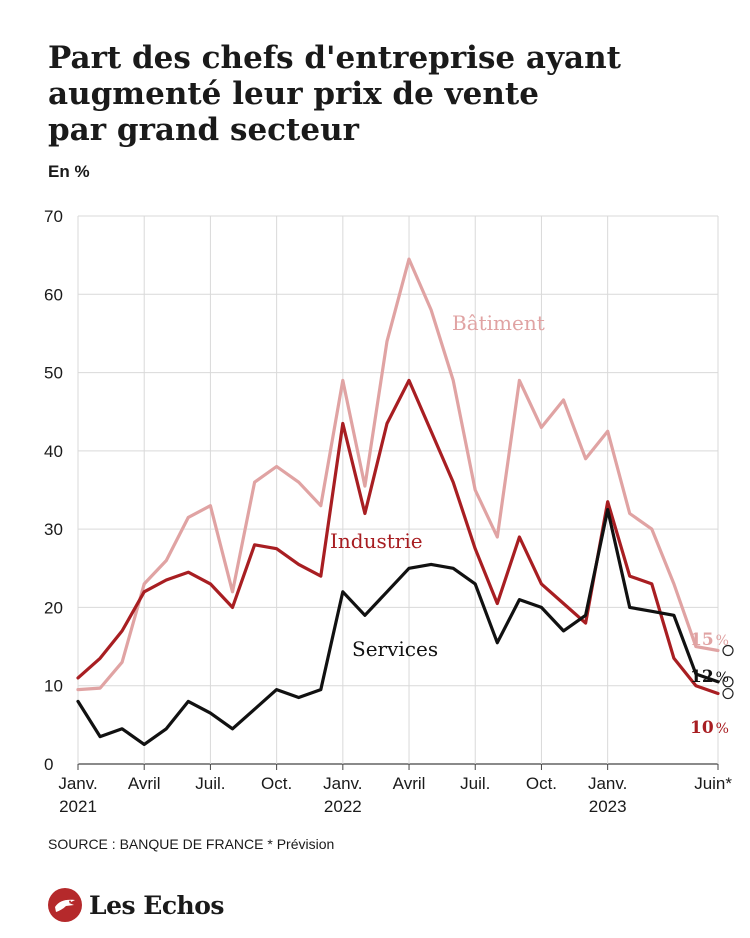  What do you see at coordinates (53, 294) in the screenshot?
I see `y-tick-label: 60` at bounding box center [53, 294].